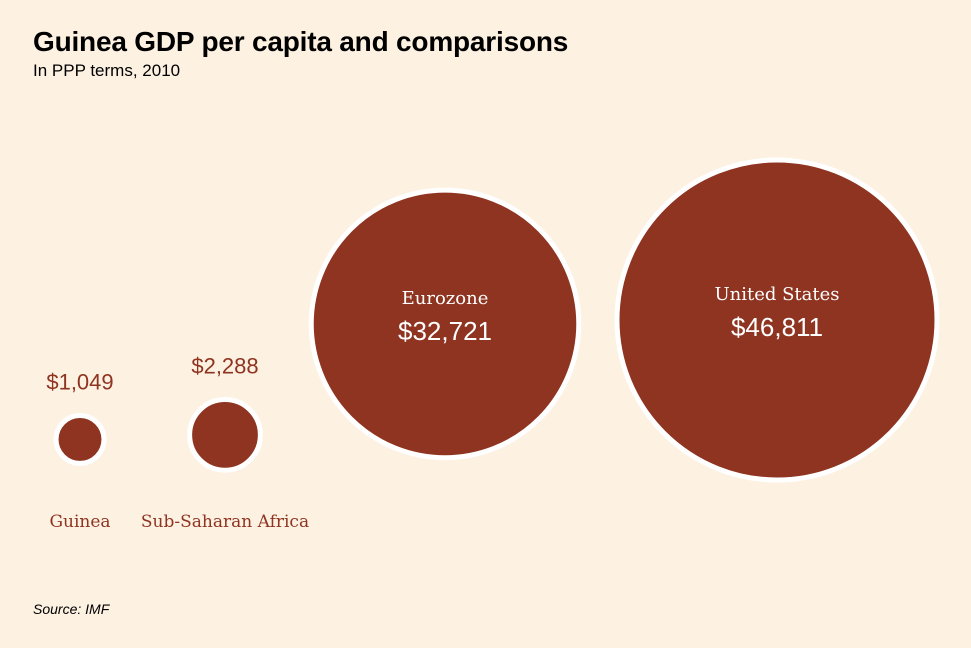 The width and height of the screenshot is (971, 648). I want to click on category-label-sub-saharan-africa: Sub-Saharan Africa, so click(225, 522).